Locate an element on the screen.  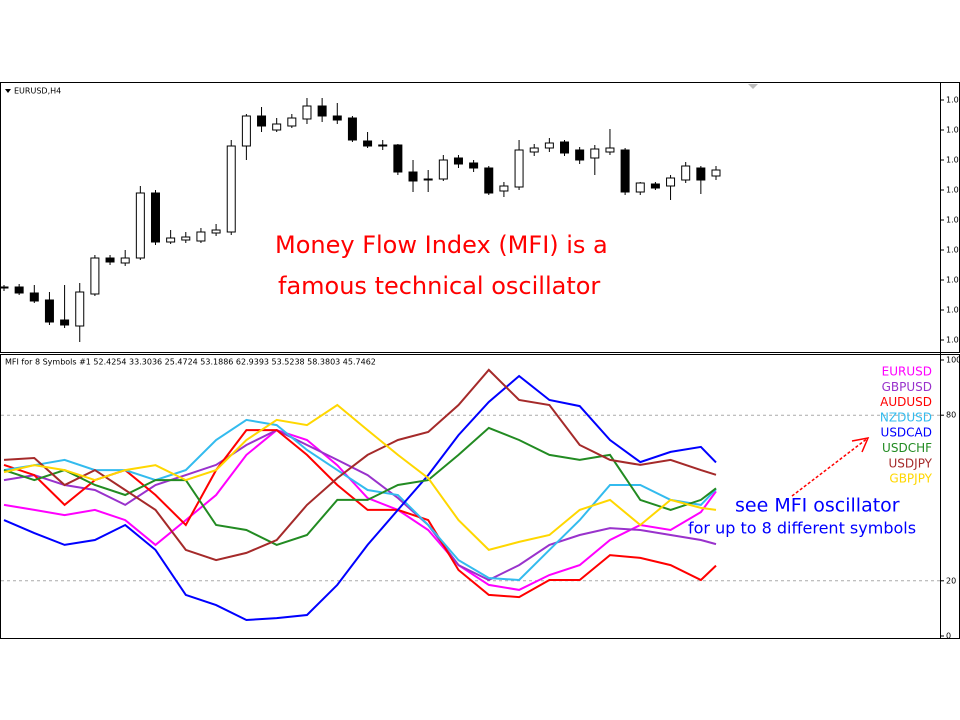
legend-entry: USDCHF is located at coordinates (907, 448).